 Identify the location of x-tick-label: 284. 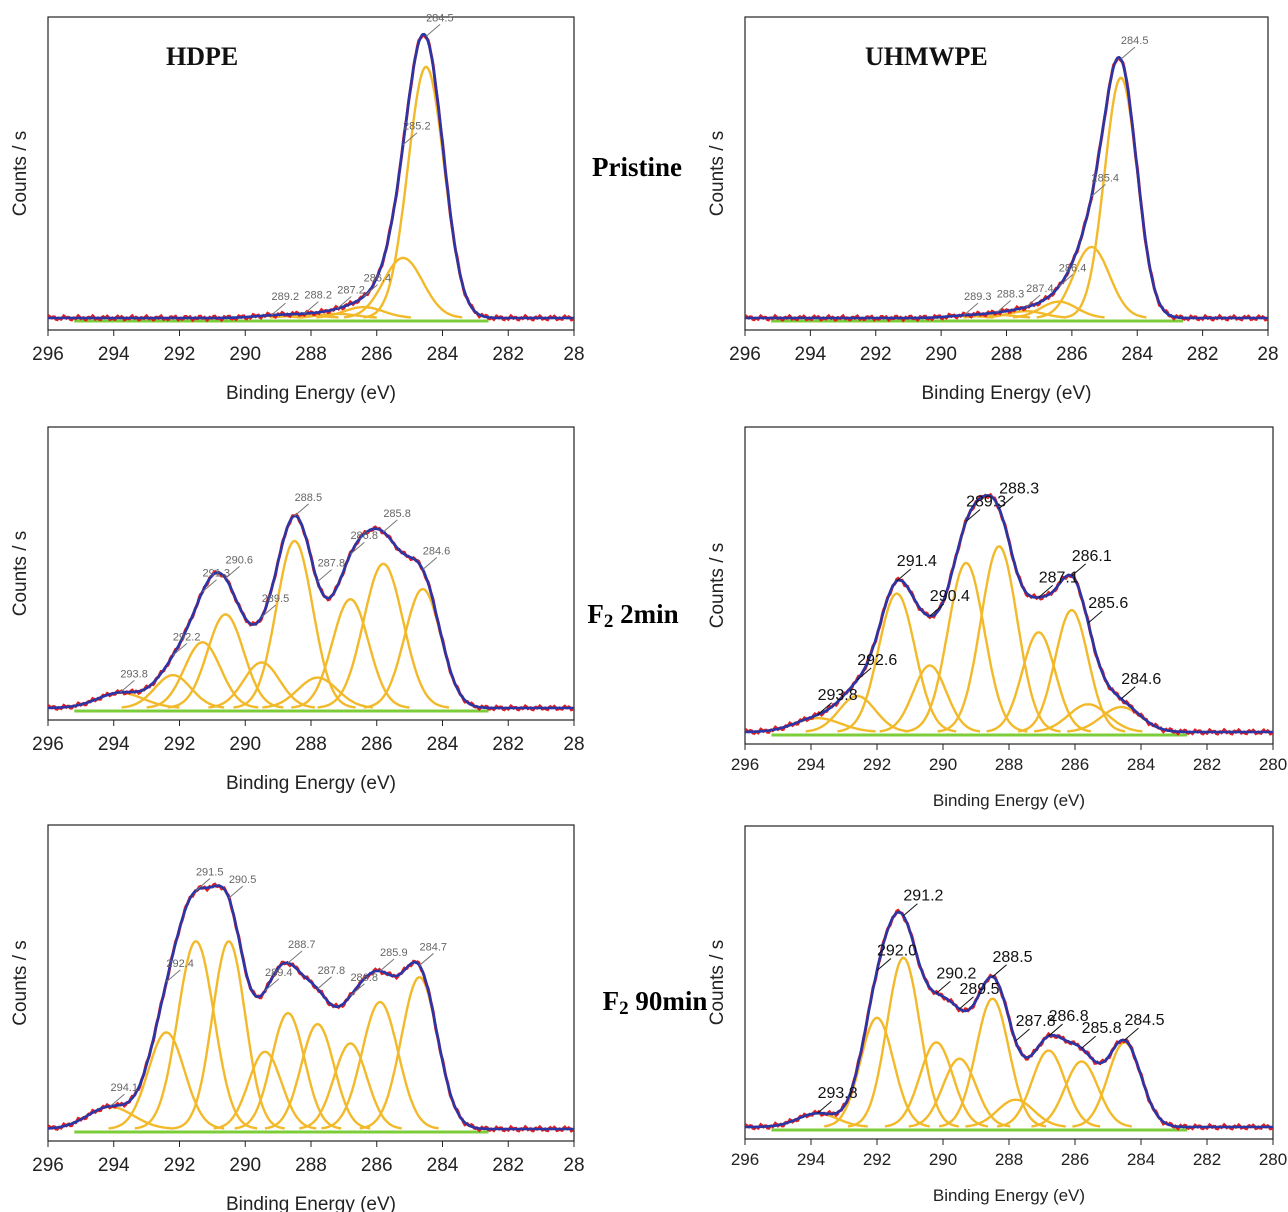
(1137, 354).